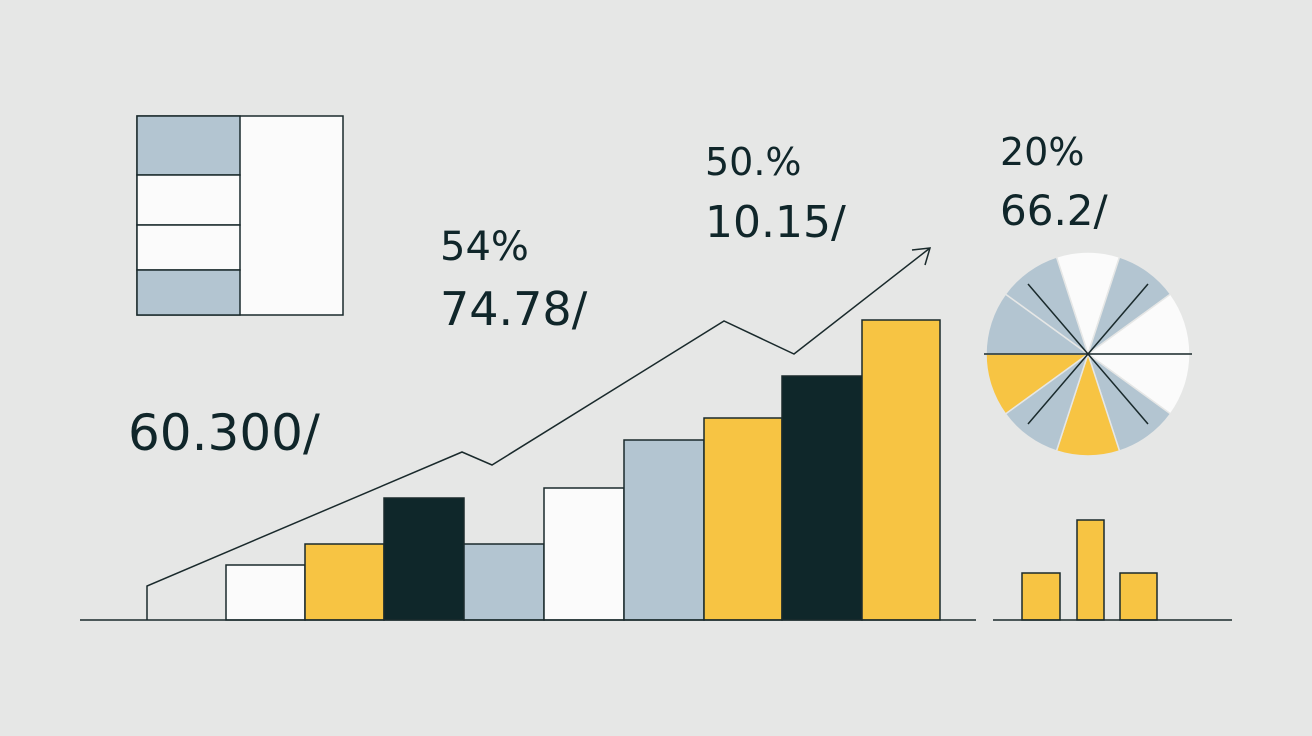 This screenshot has width=1312, height=736. Describe the element at coordinates (1054, 210) in the screenshot. I see `right-bottom-label: 66.2/` at that location.